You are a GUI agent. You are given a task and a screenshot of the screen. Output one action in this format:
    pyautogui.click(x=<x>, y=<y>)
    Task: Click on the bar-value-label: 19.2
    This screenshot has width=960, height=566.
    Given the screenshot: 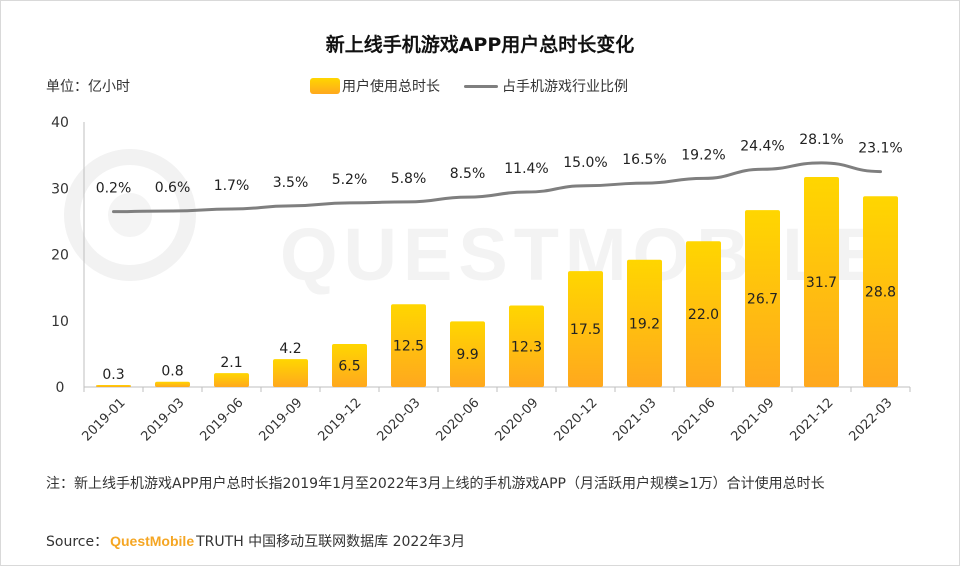 What is the action you would take?
    pyautogui.click(x=644, y=324)
    